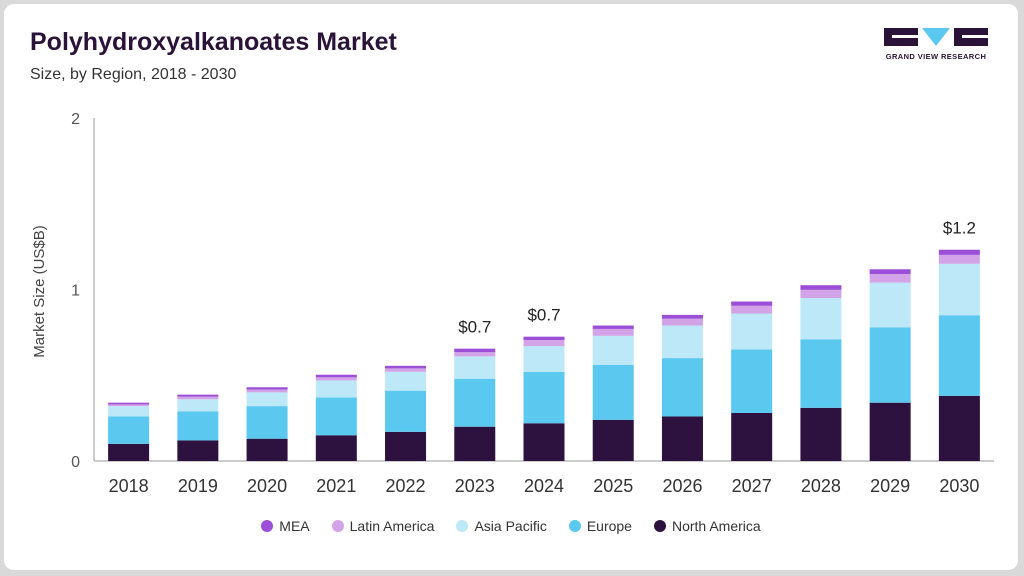 This screenshot has height=576, width=1024. Describe the element at coordinates (959, 355) in the screenshot. I see `bar-segment-europe-2030` at that location.